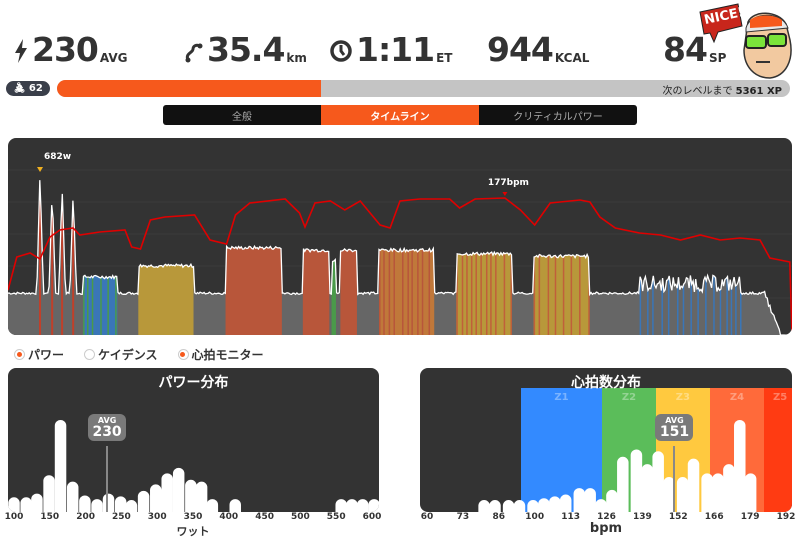 The width and height of the screenshot is (797, 539). I want to click on legend-power-toggle: パワー, so click(39, 354).